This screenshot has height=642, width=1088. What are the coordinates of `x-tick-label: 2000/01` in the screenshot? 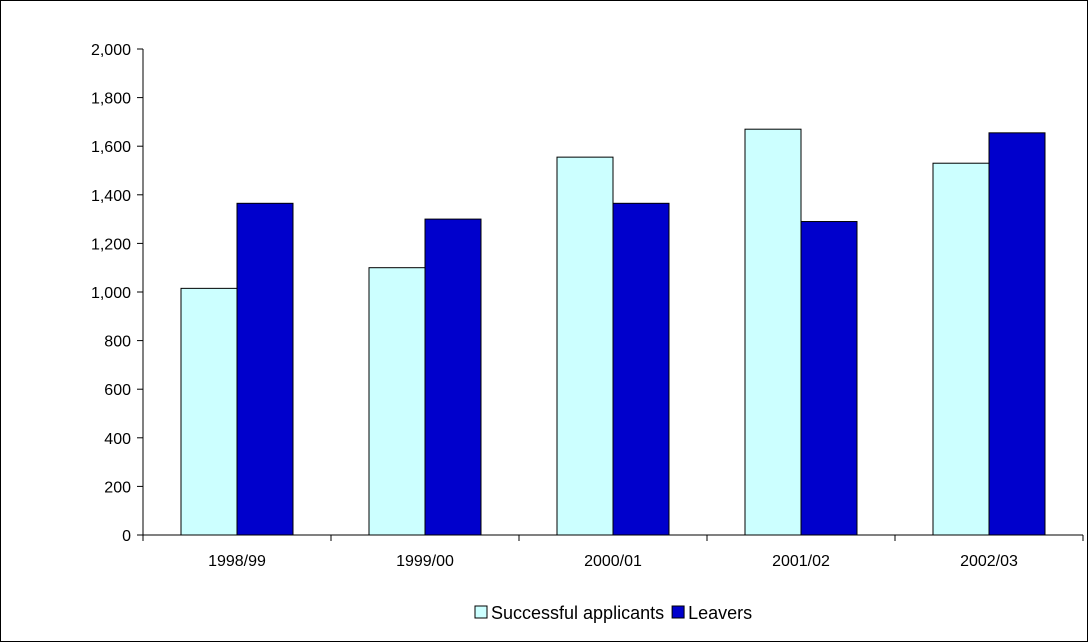 It's located at (613, 561).